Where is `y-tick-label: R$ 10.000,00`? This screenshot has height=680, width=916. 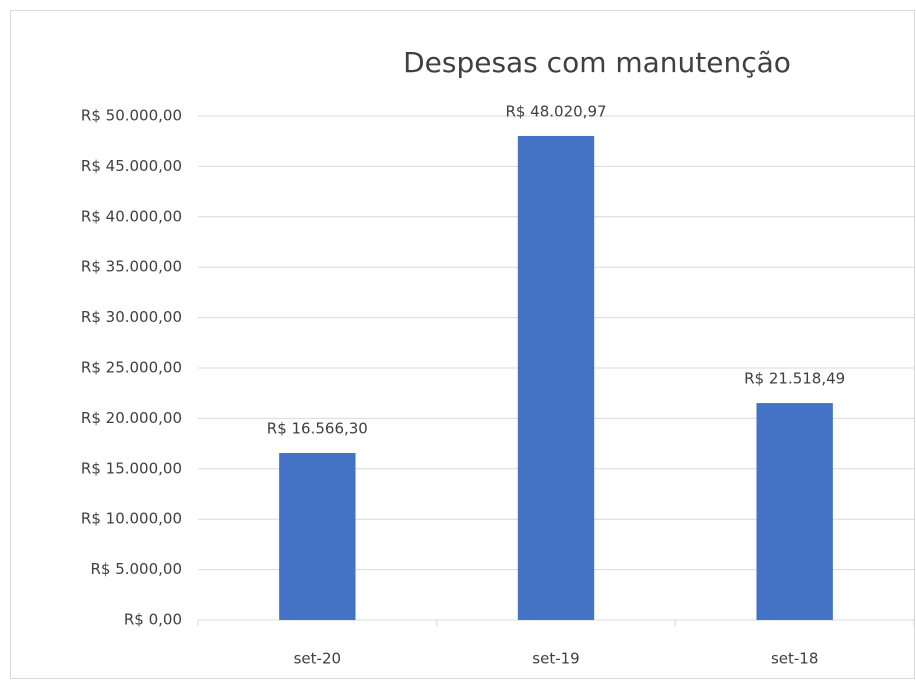 y-tick-label: R$ 10.000,00 is located at coordinates (131, 519).